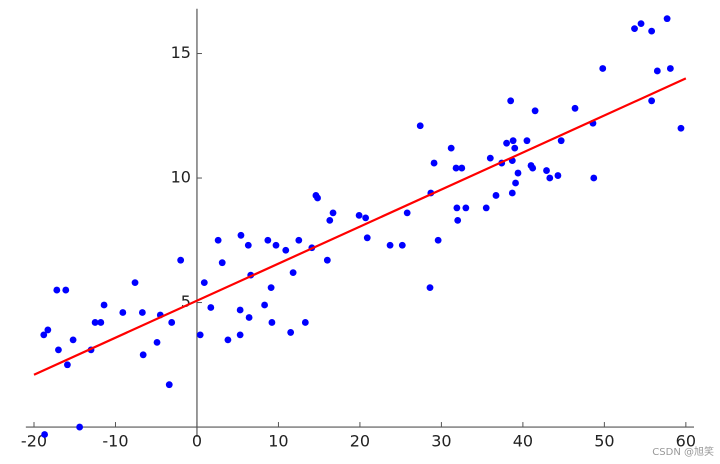  I want to click on x-tick-label: 20, so click(360, 441).